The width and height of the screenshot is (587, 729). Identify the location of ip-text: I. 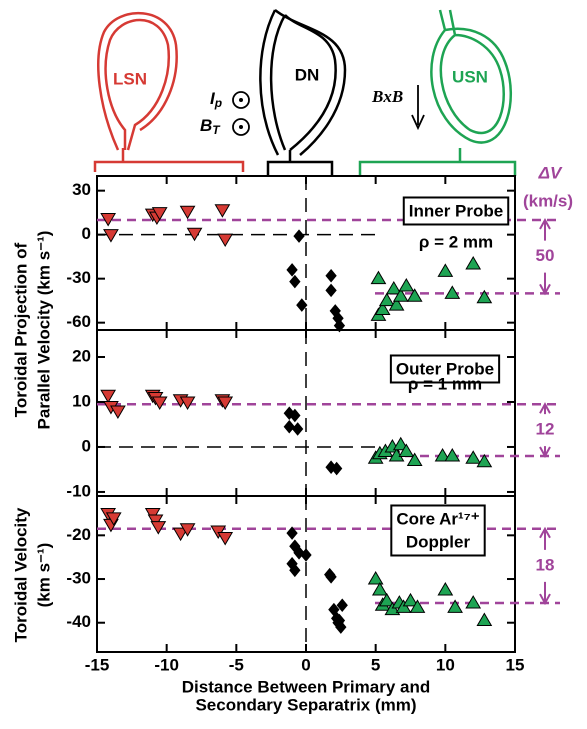
(213, 98).